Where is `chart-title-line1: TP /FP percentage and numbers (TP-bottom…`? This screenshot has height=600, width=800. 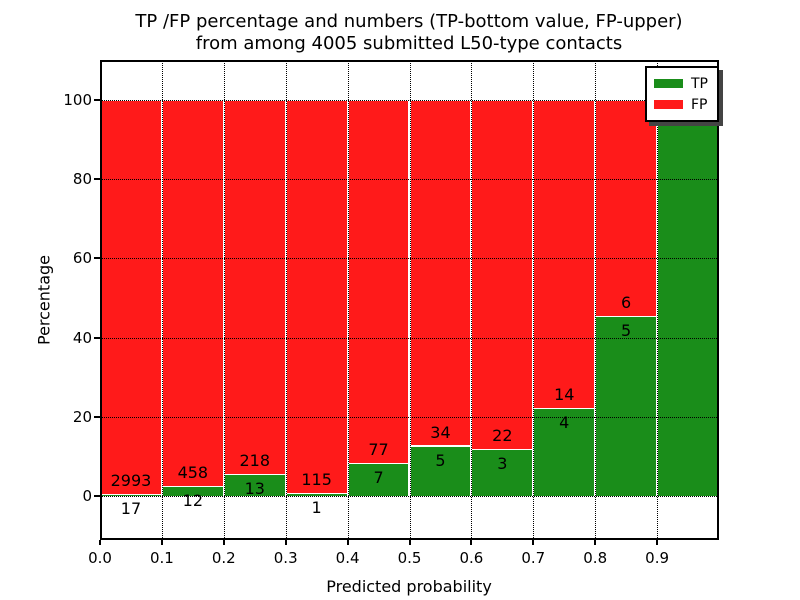
chart-title-line1: TP /FP percentage and numbers (TP-bottom… is located at coordinates (409, 21).